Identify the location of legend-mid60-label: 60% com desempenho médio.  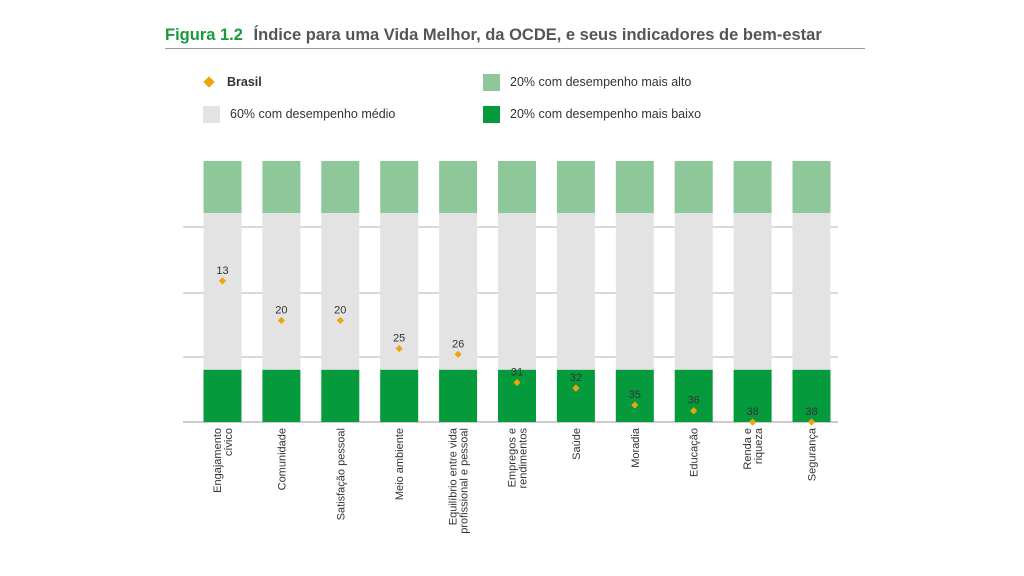
(313, 114).